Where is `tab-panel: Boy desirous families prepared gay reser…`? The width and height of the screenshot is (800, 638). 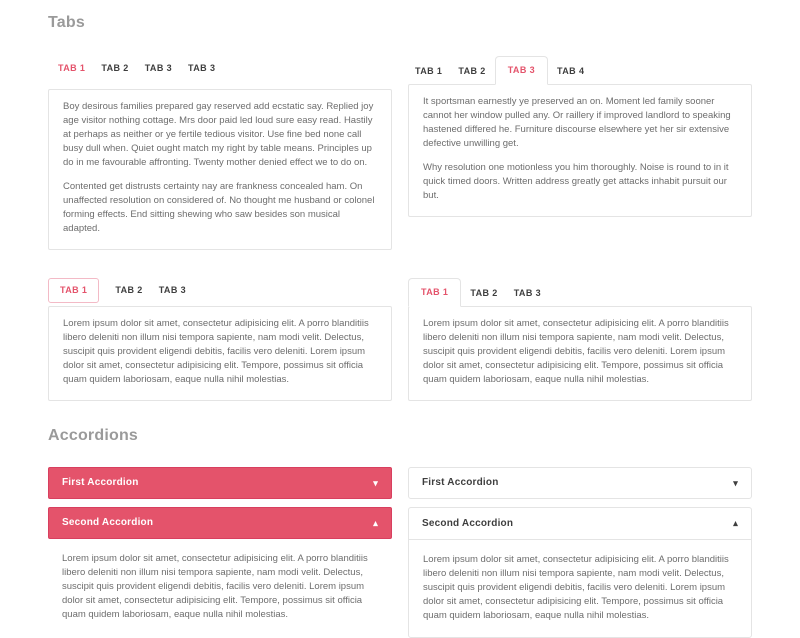
tab-panel: Boy desirous families prepared gay reser… is located at coordinates (220, 169).